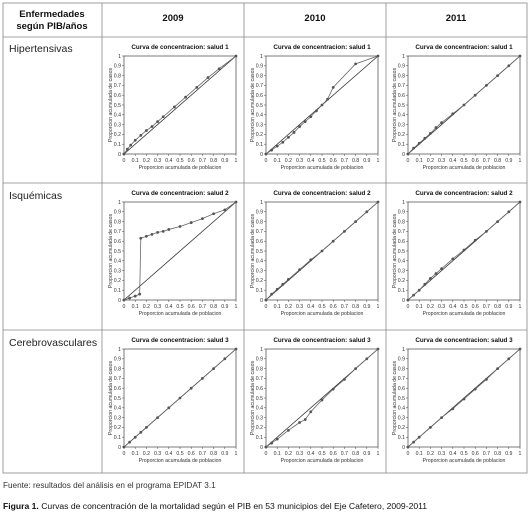 The image size is (531, 516). What do you see at coordinates (314, 18) in the screenshot?
I see `year-header-2010: 2010` at bounding box center [314, 18].